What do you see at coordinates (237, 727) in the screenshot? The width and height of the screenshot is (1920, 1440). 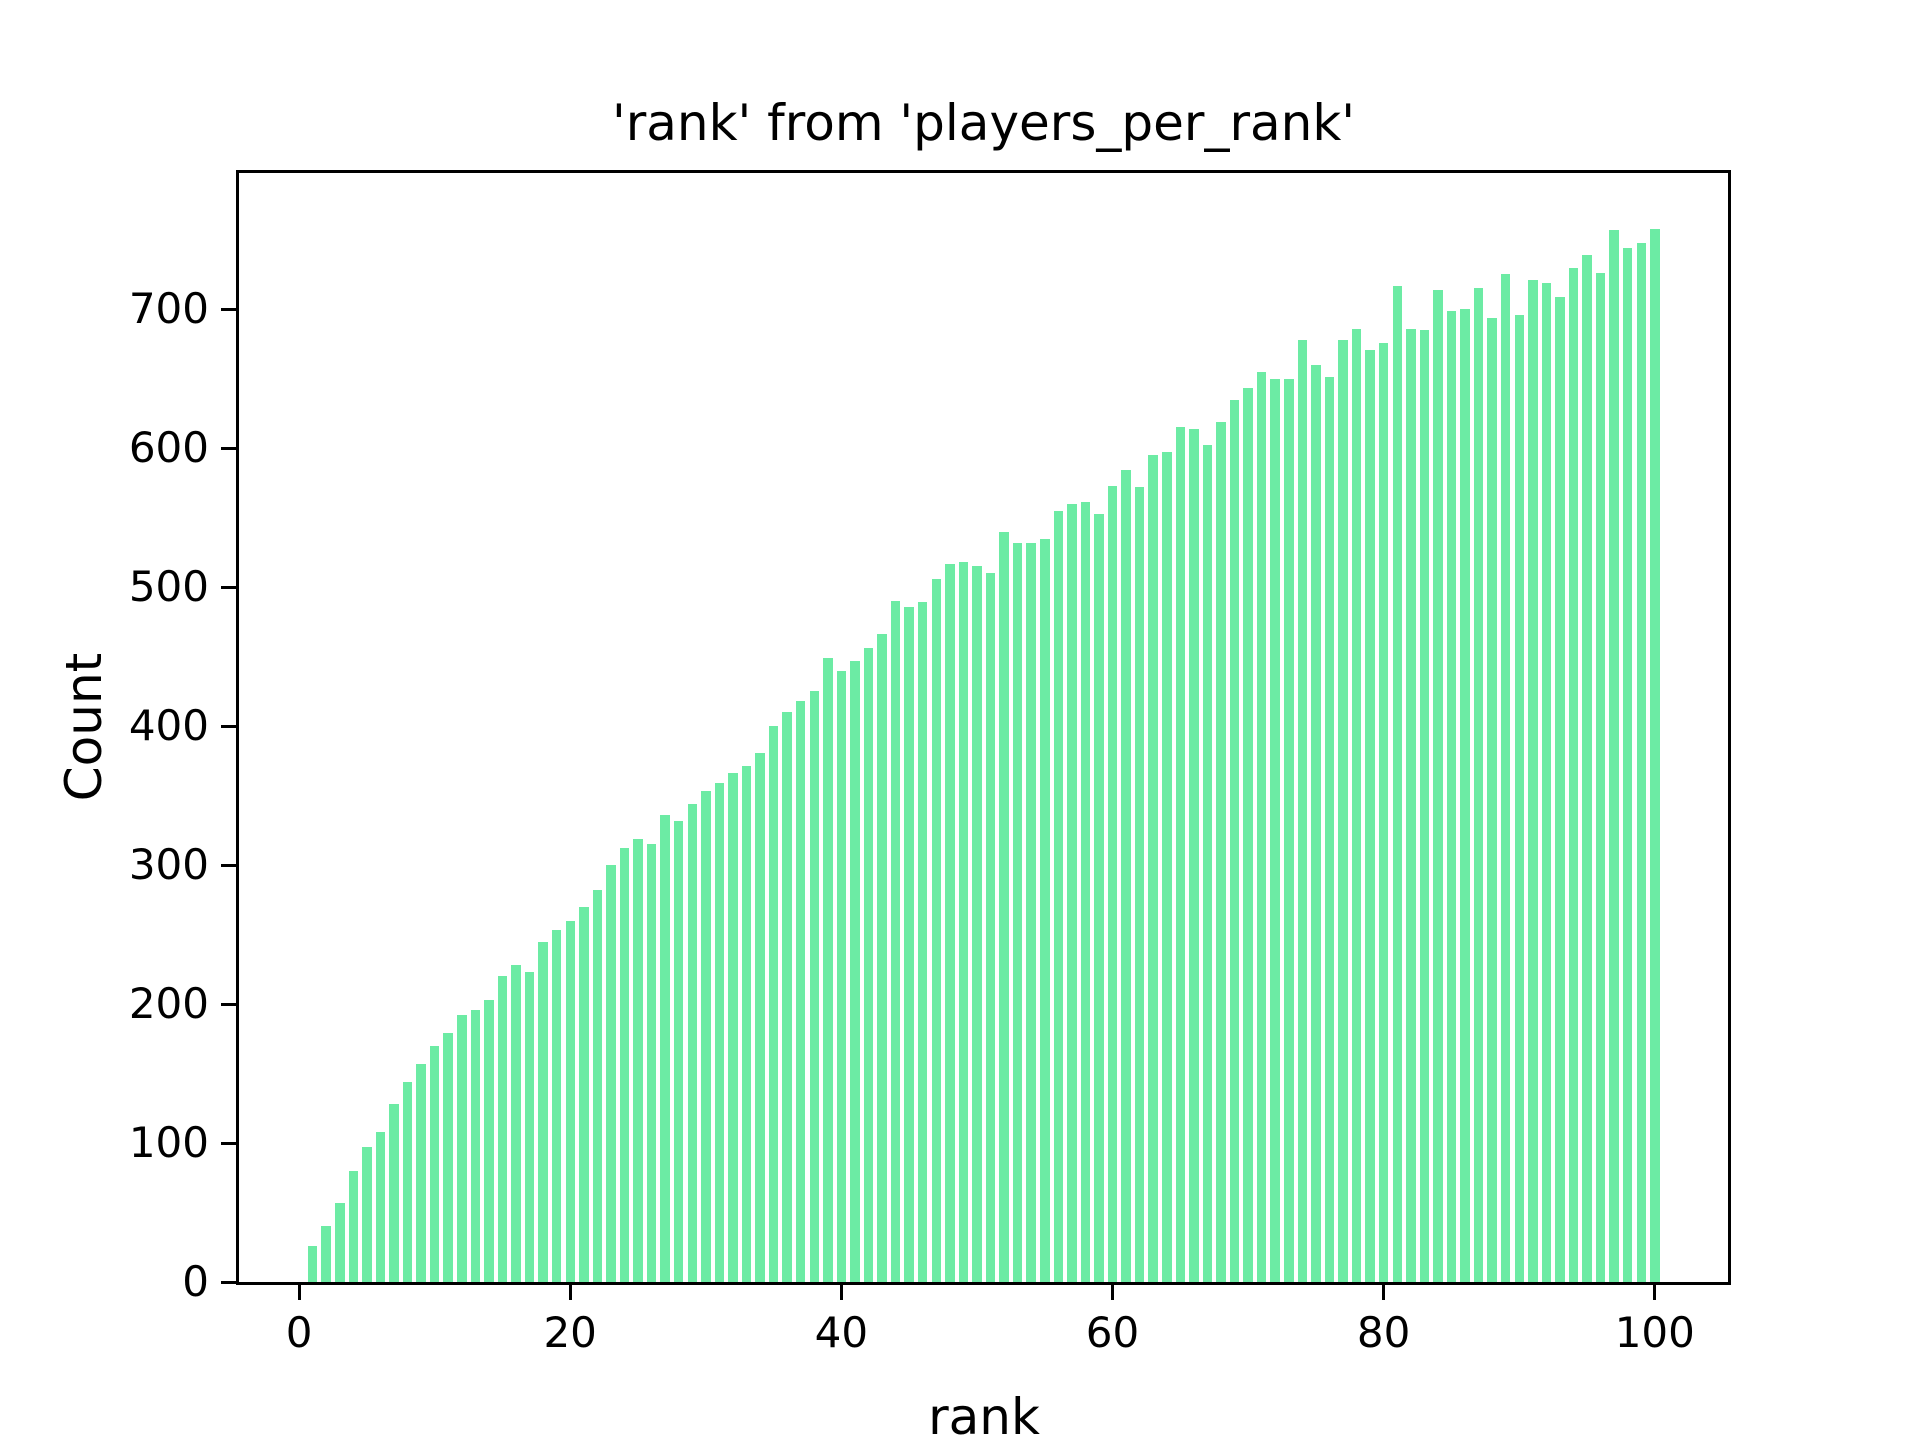 I see `spine-left` at bounding box center [237, 727].